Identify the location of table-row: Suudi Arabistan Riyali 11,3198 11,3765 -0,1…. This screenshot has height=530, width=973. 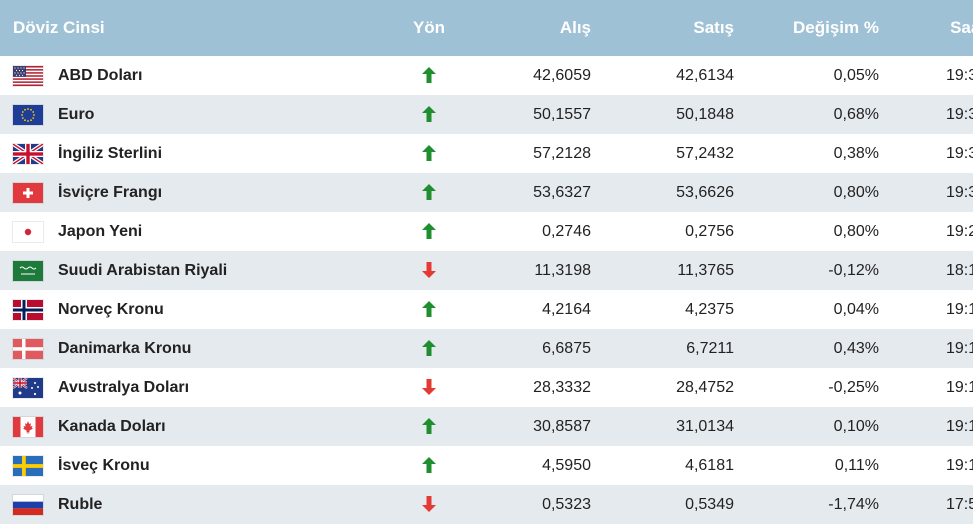
(486, 270).